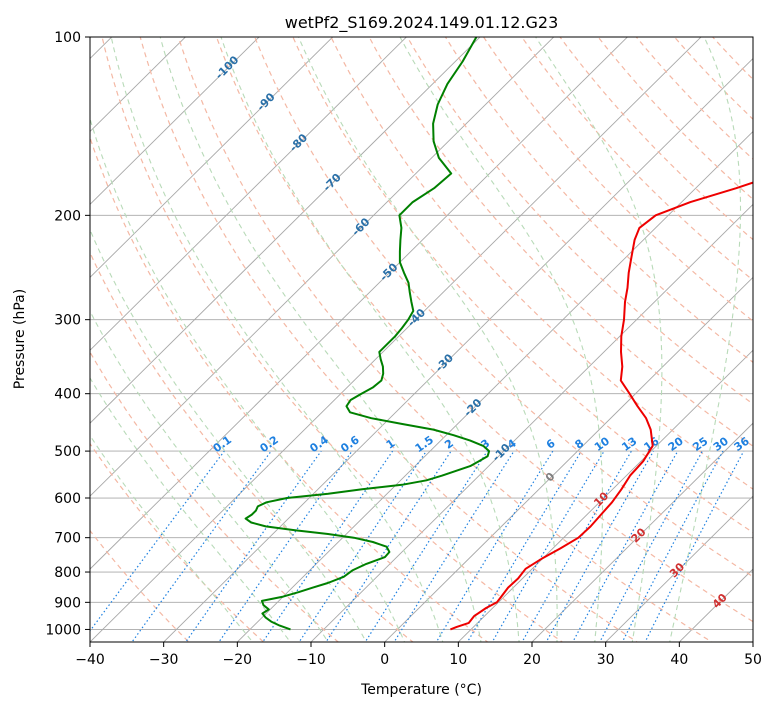  What do you see at coordinates (384, 660) in the screenshot?
I see `x-tick-label: 0` at bounding box center [384, 660].